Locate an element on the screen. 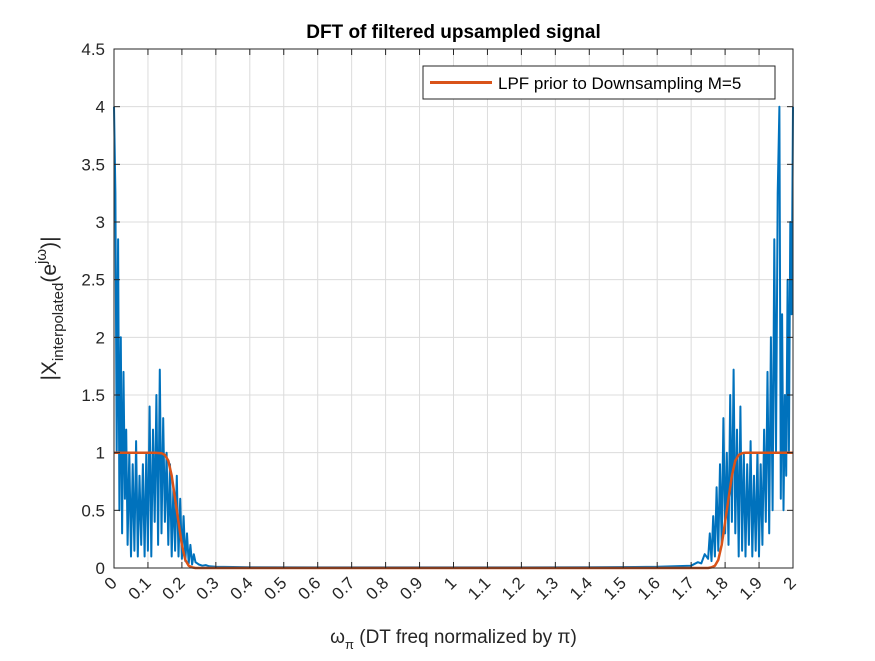  y-tick-label: 3 is located at coordinates (100, 222).